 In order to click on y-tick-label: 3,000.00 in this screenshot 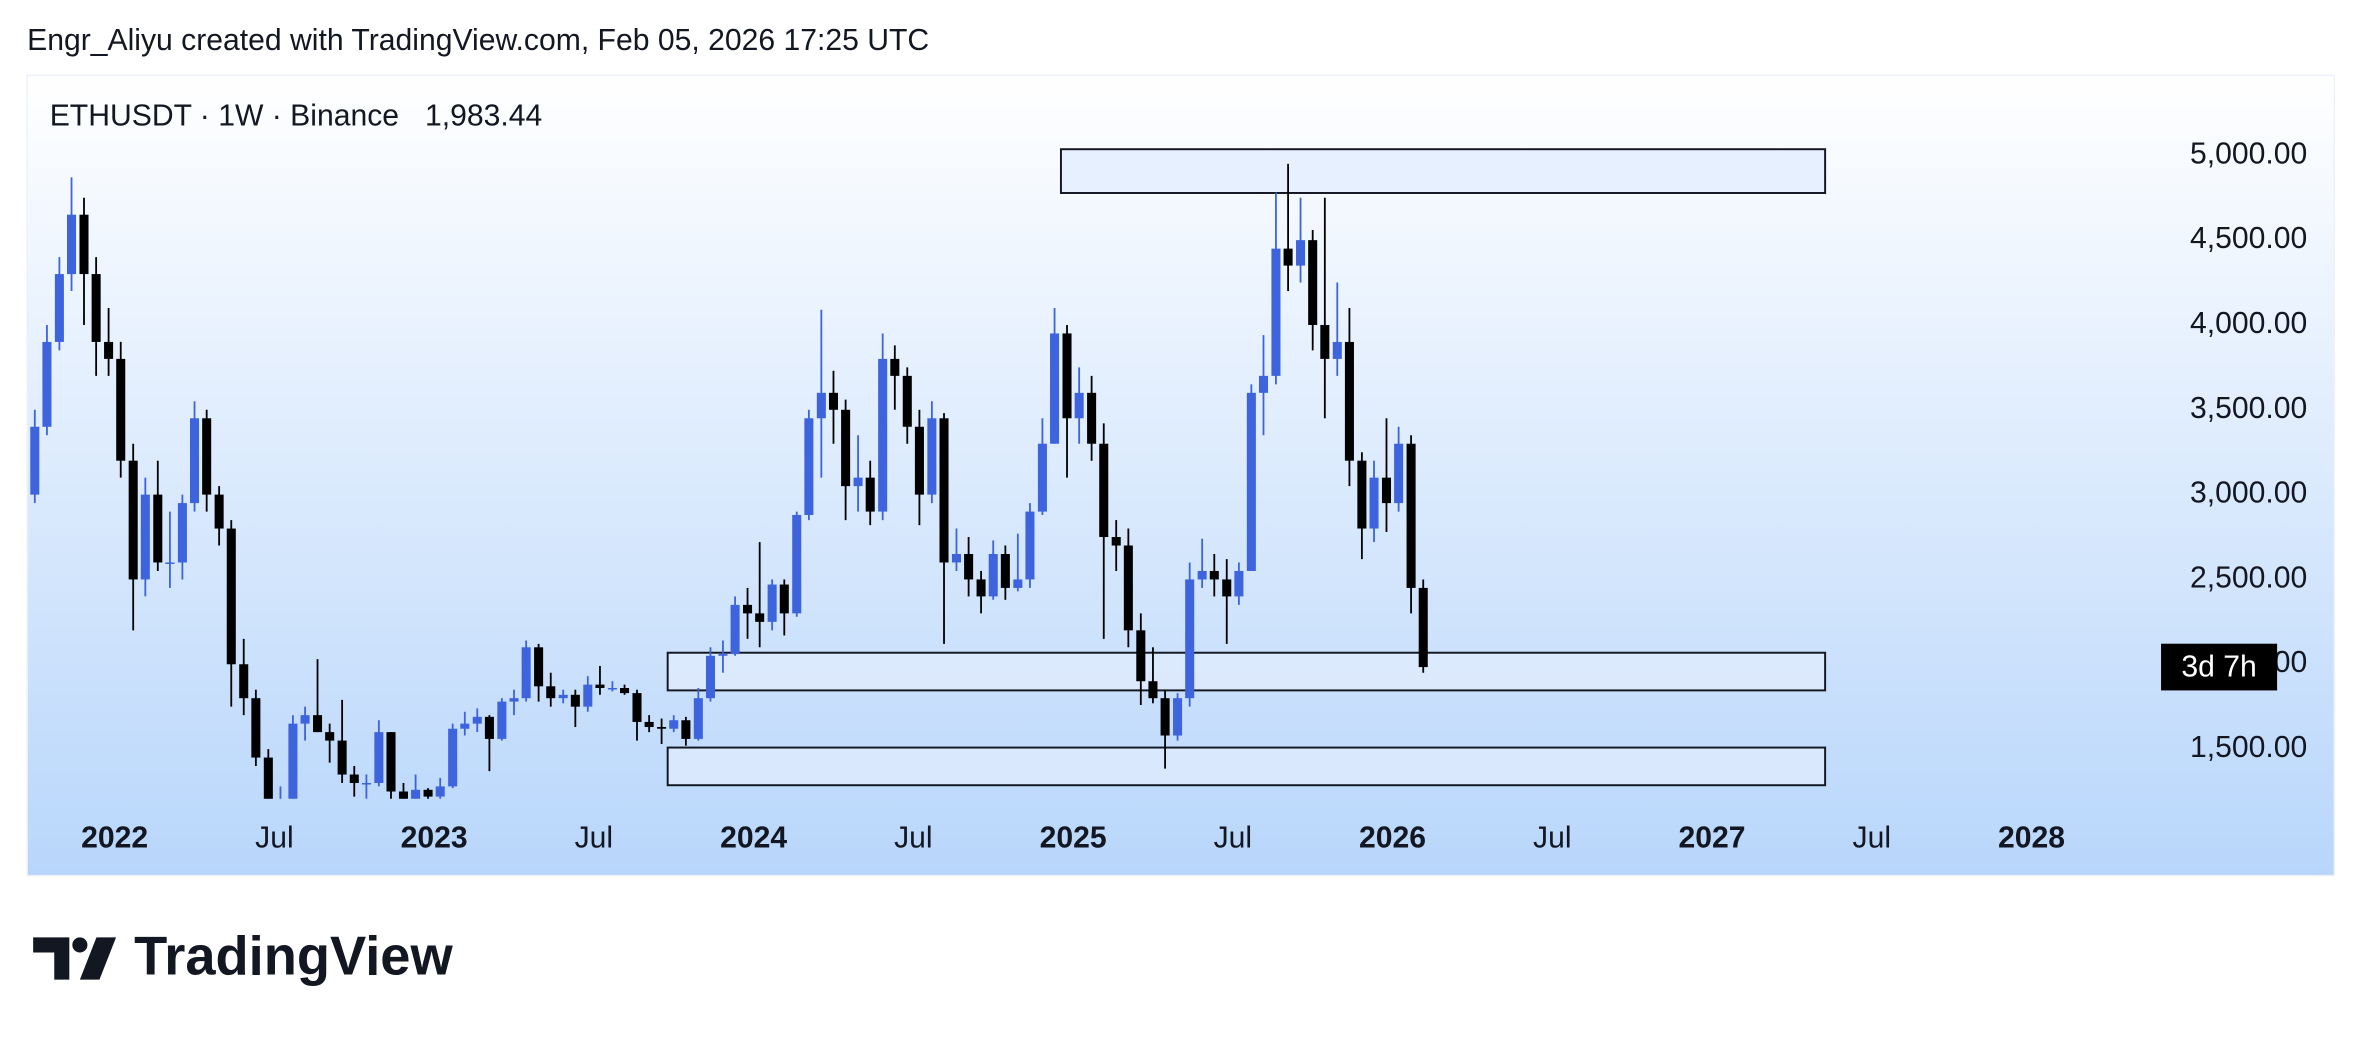, I will do `click(2248, 493)`.